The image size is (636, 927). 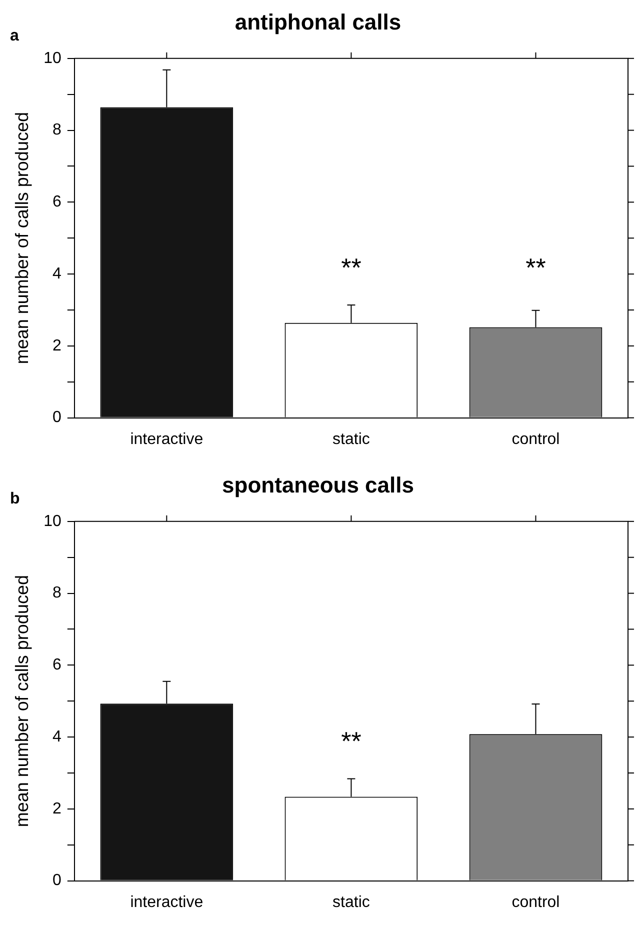 What do you see at coordinates (15, 499) in the screenshot?
I see `text: b` at bounding box center [15, 499].